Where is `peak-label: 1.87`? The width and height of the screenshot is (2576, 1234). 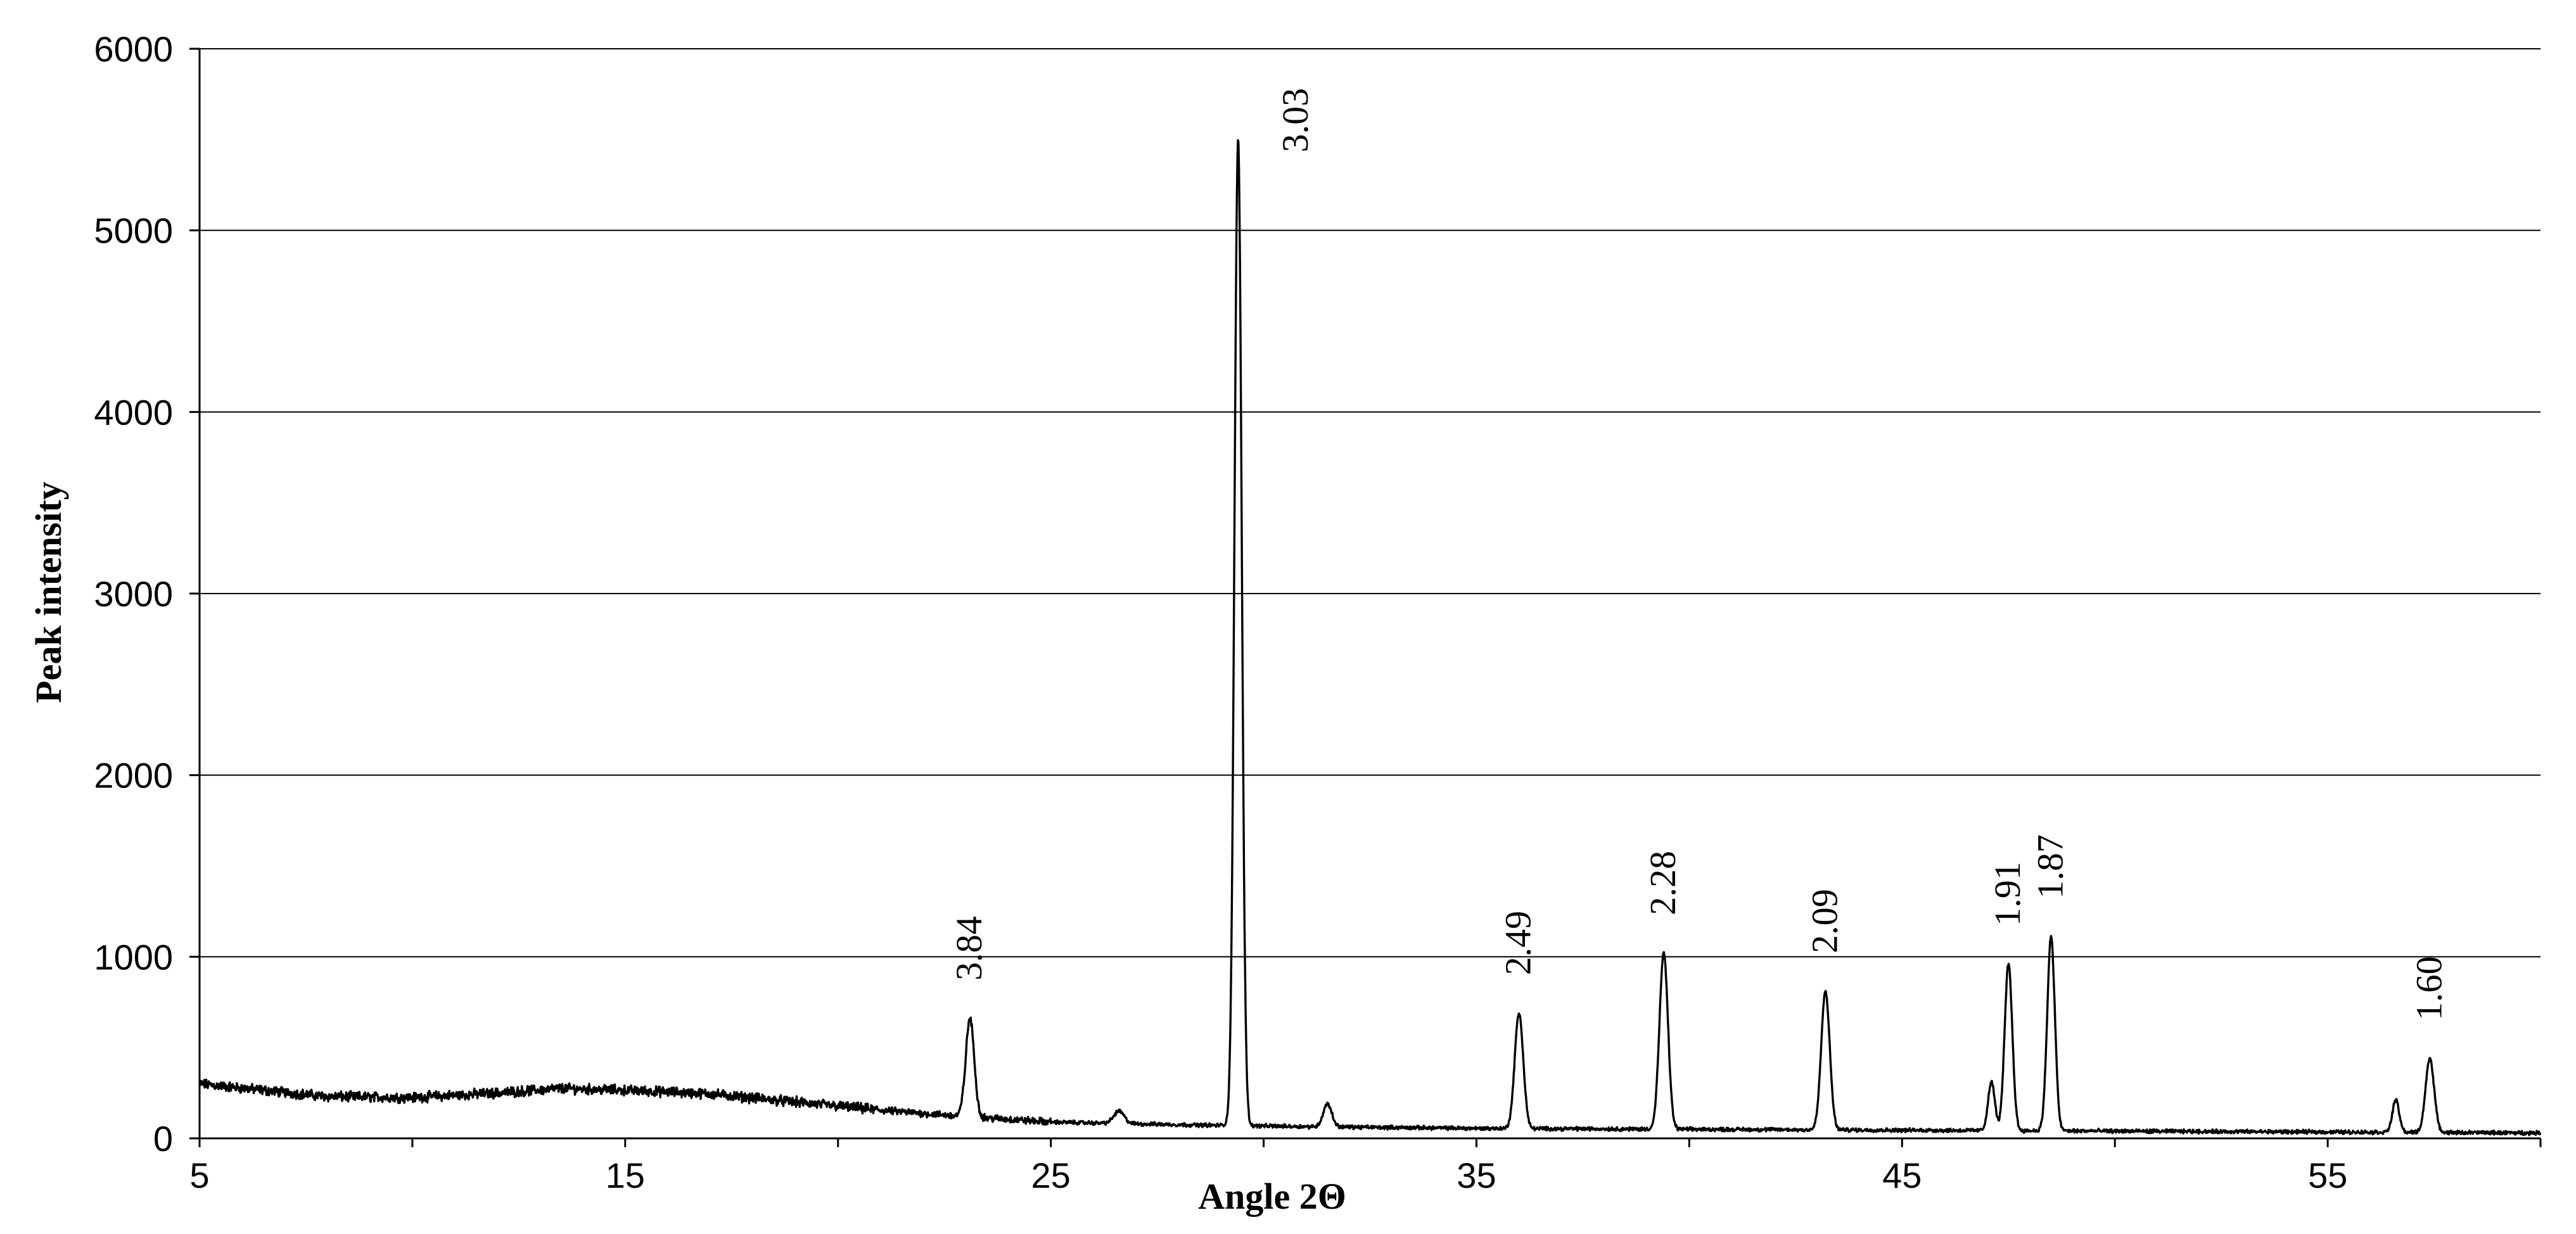 peak-label: 1.87 is located at coordinates (2049, 866).